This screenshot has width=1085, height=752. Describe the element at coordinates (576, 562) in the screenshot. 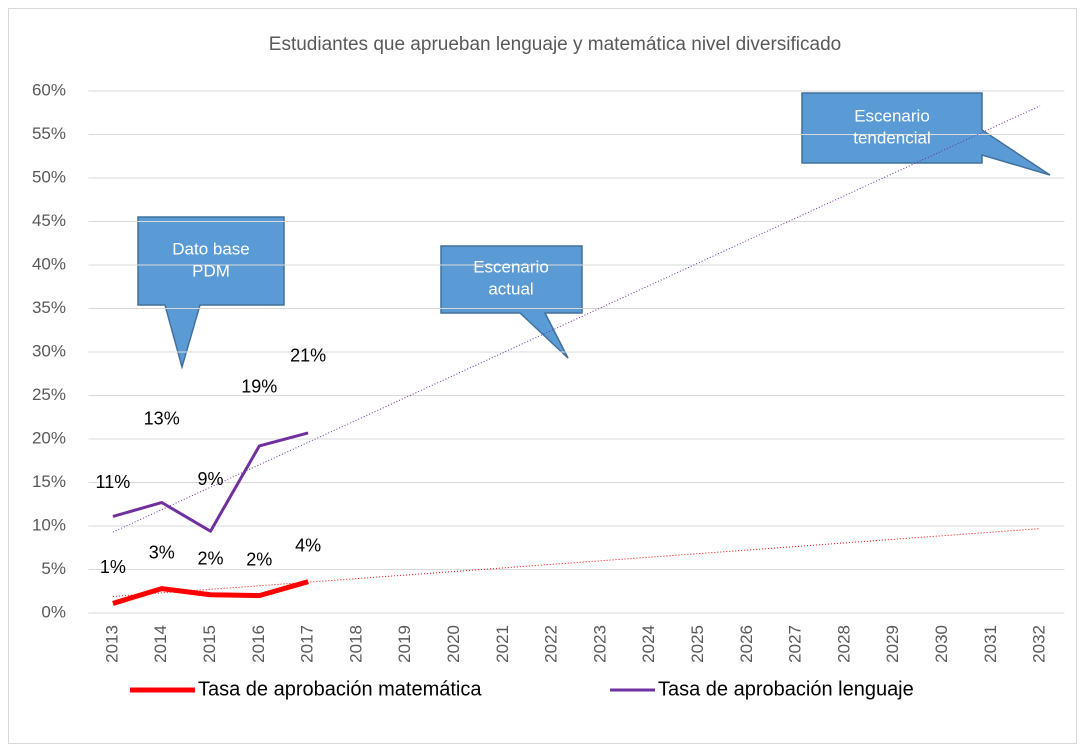

I see `trendline` at that location.